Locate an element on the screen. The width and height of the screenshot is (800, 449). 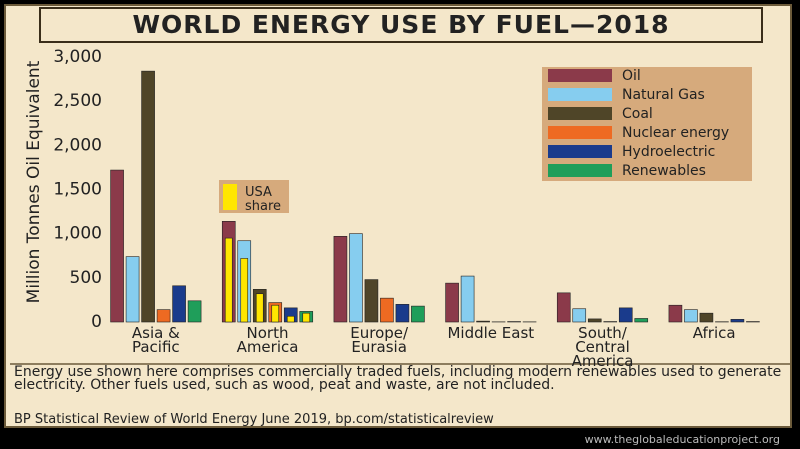
y-tick-label: 3,000 is located at coordinates (77, 57).